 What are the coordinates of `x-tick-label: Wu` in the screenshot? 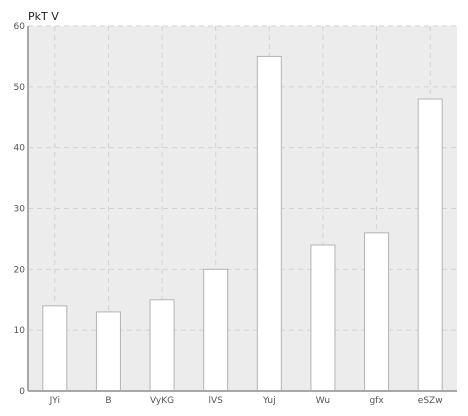 It's located at (323, 401).